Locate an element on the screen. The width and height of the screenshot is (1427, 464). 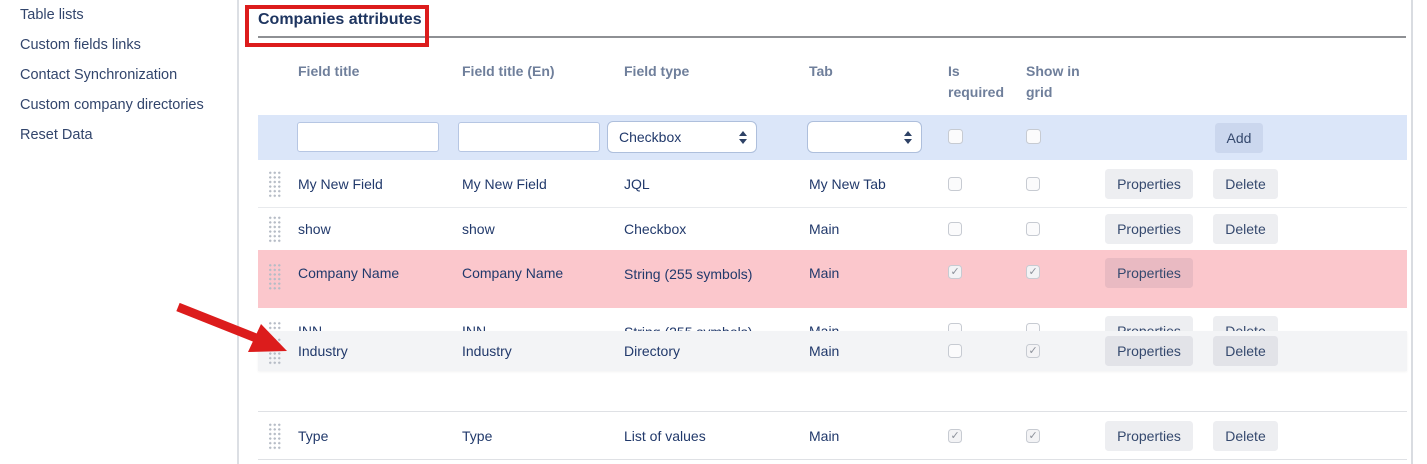
sidebar-divider is located at coordinates (238, 232).